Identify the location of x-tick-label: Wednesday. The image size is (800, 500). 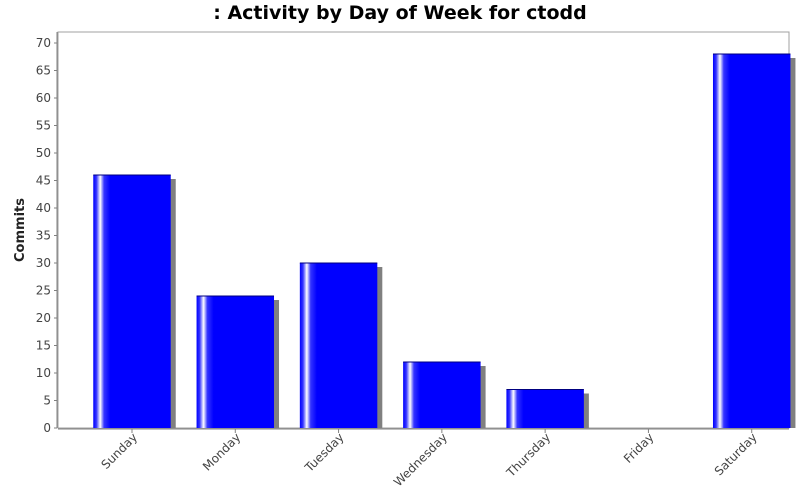
(420, 459).